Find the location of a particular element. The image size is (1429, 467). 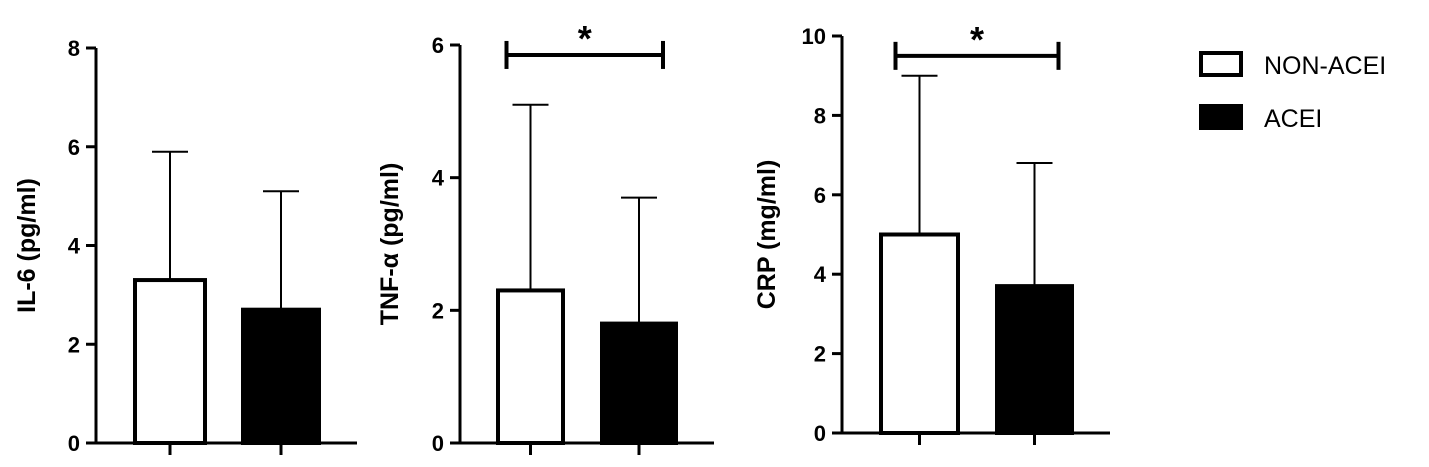

y-axis-label: CRP (mg/ml) is located at coordinates (767, 235).